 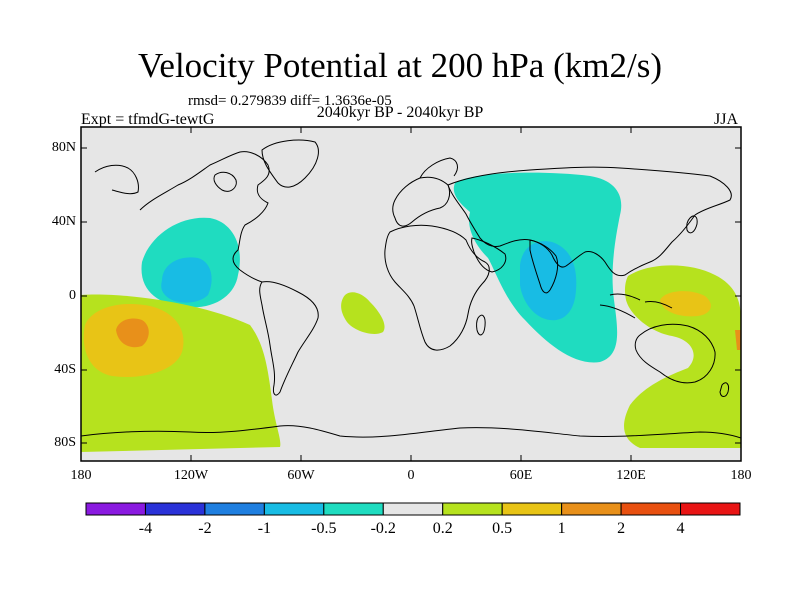 What do you see at coordinates (264, 528) in the screenshot?
I see `colorbar-label: -1` at bounding box center [264, 528].